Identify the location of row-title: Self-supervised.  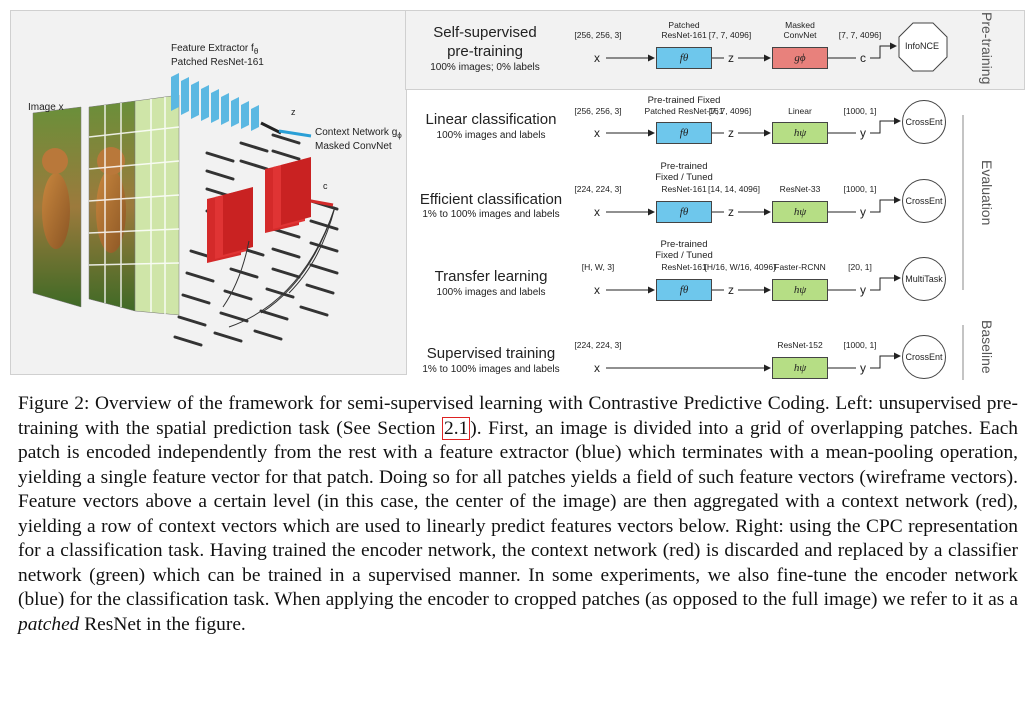
(485, 32).